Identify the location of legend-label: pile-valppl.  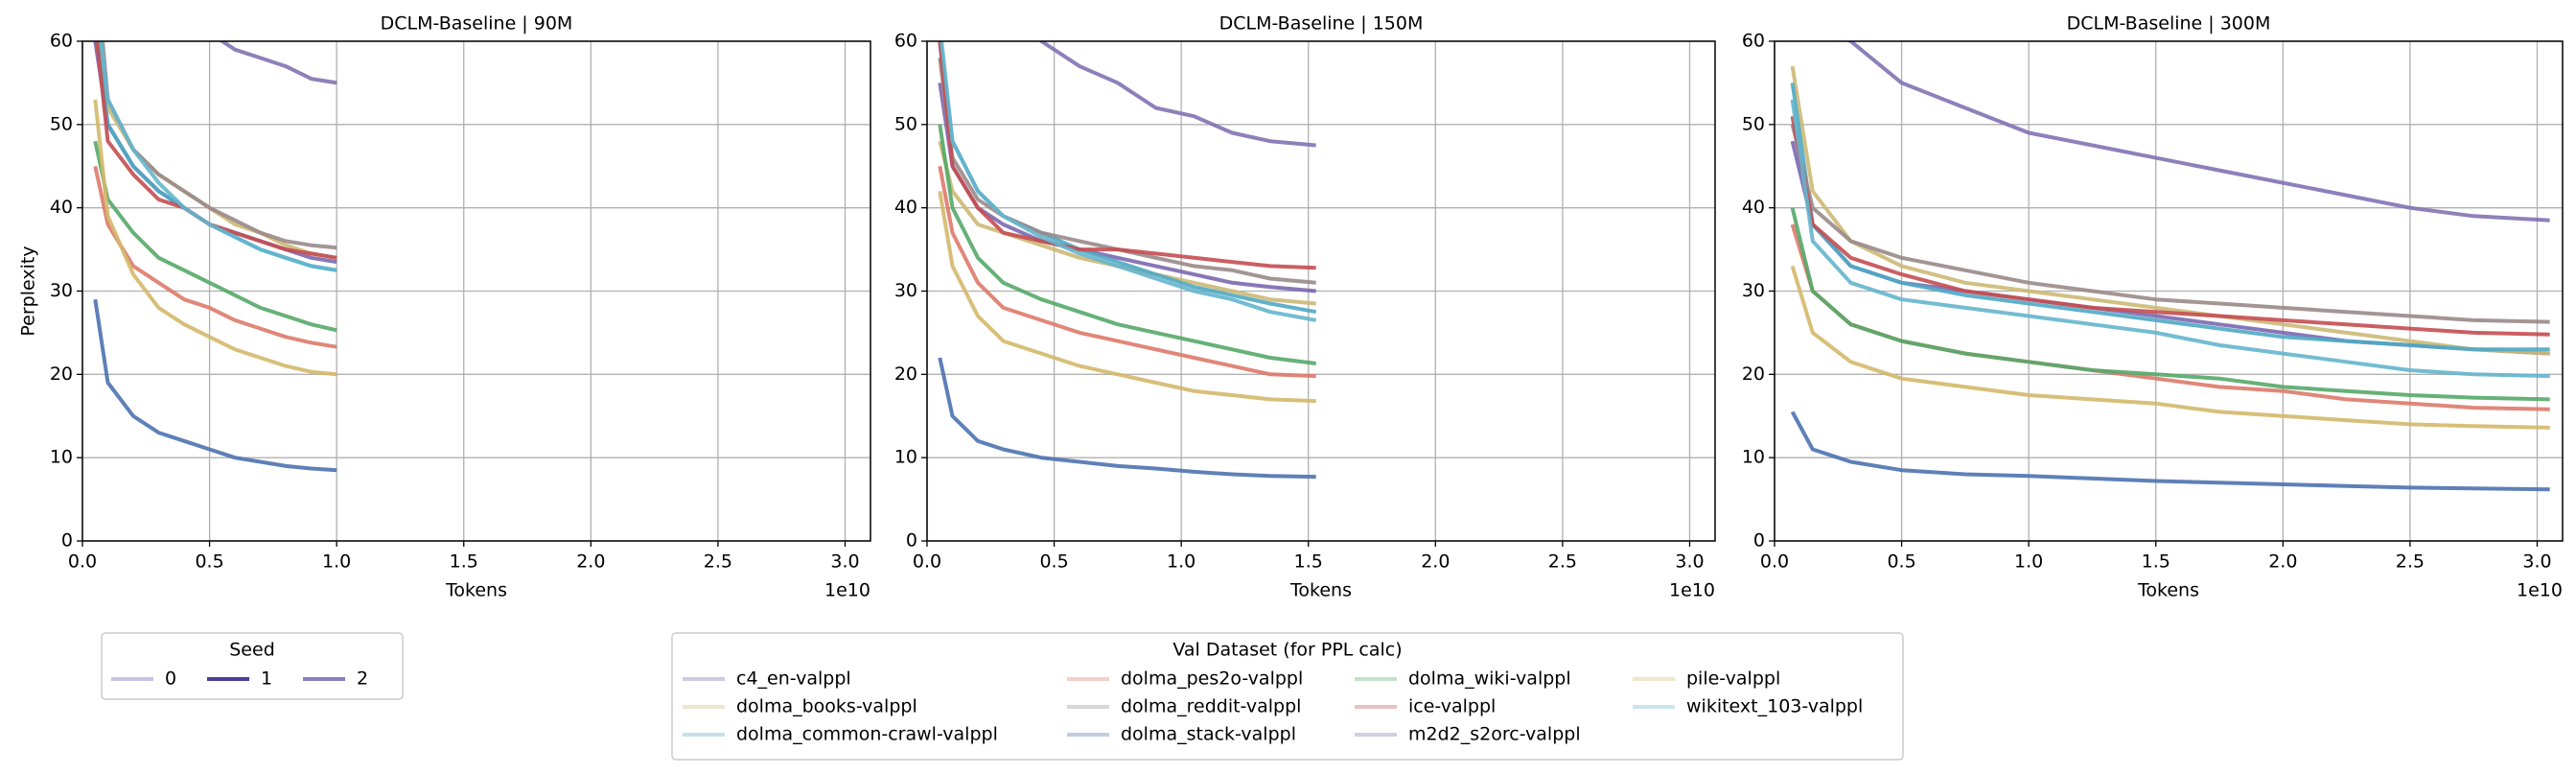
(1733, 679).